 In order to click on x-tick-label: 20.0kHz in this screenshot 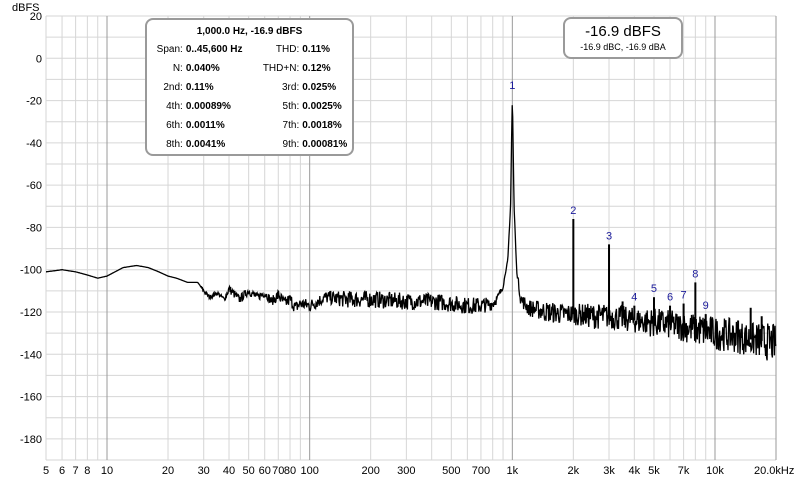, I will do `click(774, 471)`.